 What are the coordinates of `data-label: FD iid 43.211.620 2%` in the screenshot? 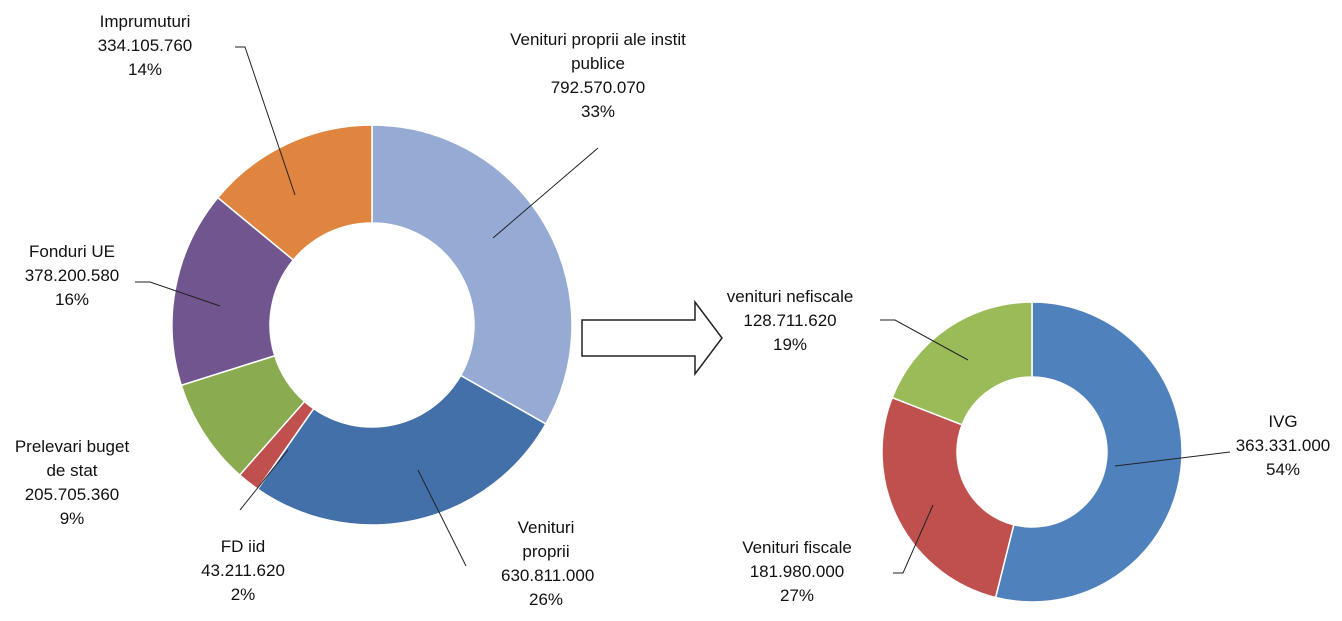 It's located at (243, 571).